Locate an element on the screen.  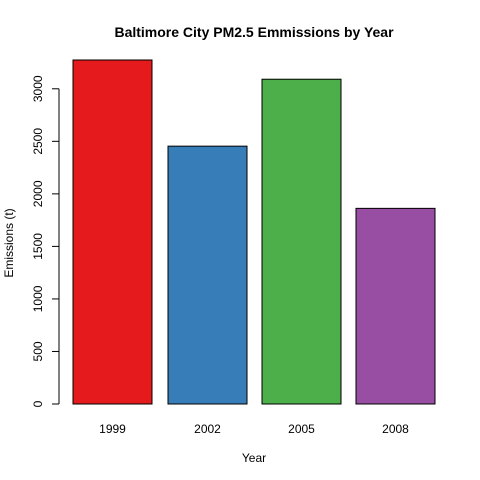
bar-2002 is located at coordinates (207, 275).